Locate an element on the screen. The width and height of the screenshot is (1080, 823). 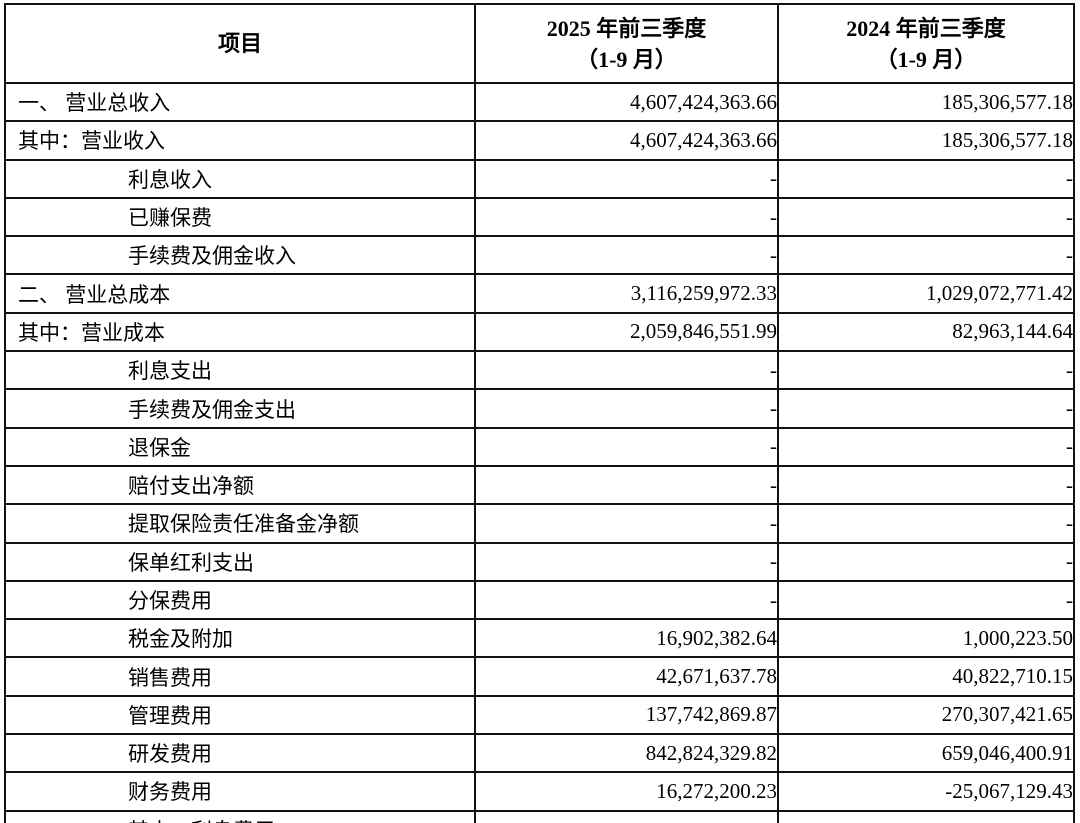
row-label-cell: 提取保险责任准备金净额 is located at coordinates (240, 523).